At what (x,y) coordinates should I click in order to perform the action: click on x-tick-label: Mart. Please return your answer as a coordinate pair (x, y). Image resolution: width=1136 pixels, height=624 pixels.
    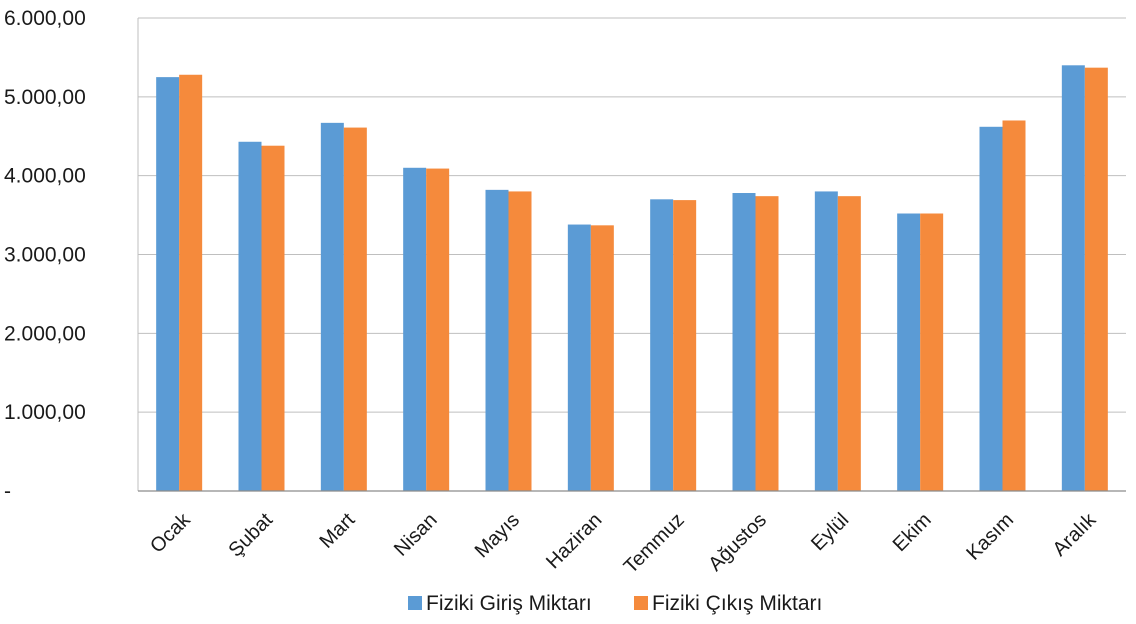
    Looking at the image, I should click on (338, 531).